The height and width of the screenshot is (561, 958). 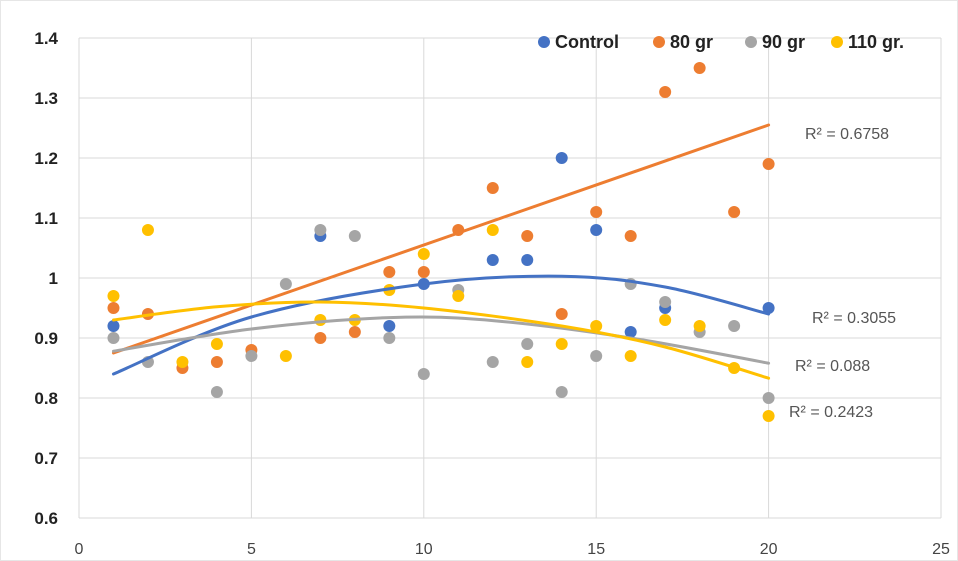 I want to click on point-110-gr--14, so click(x=630, y=356).